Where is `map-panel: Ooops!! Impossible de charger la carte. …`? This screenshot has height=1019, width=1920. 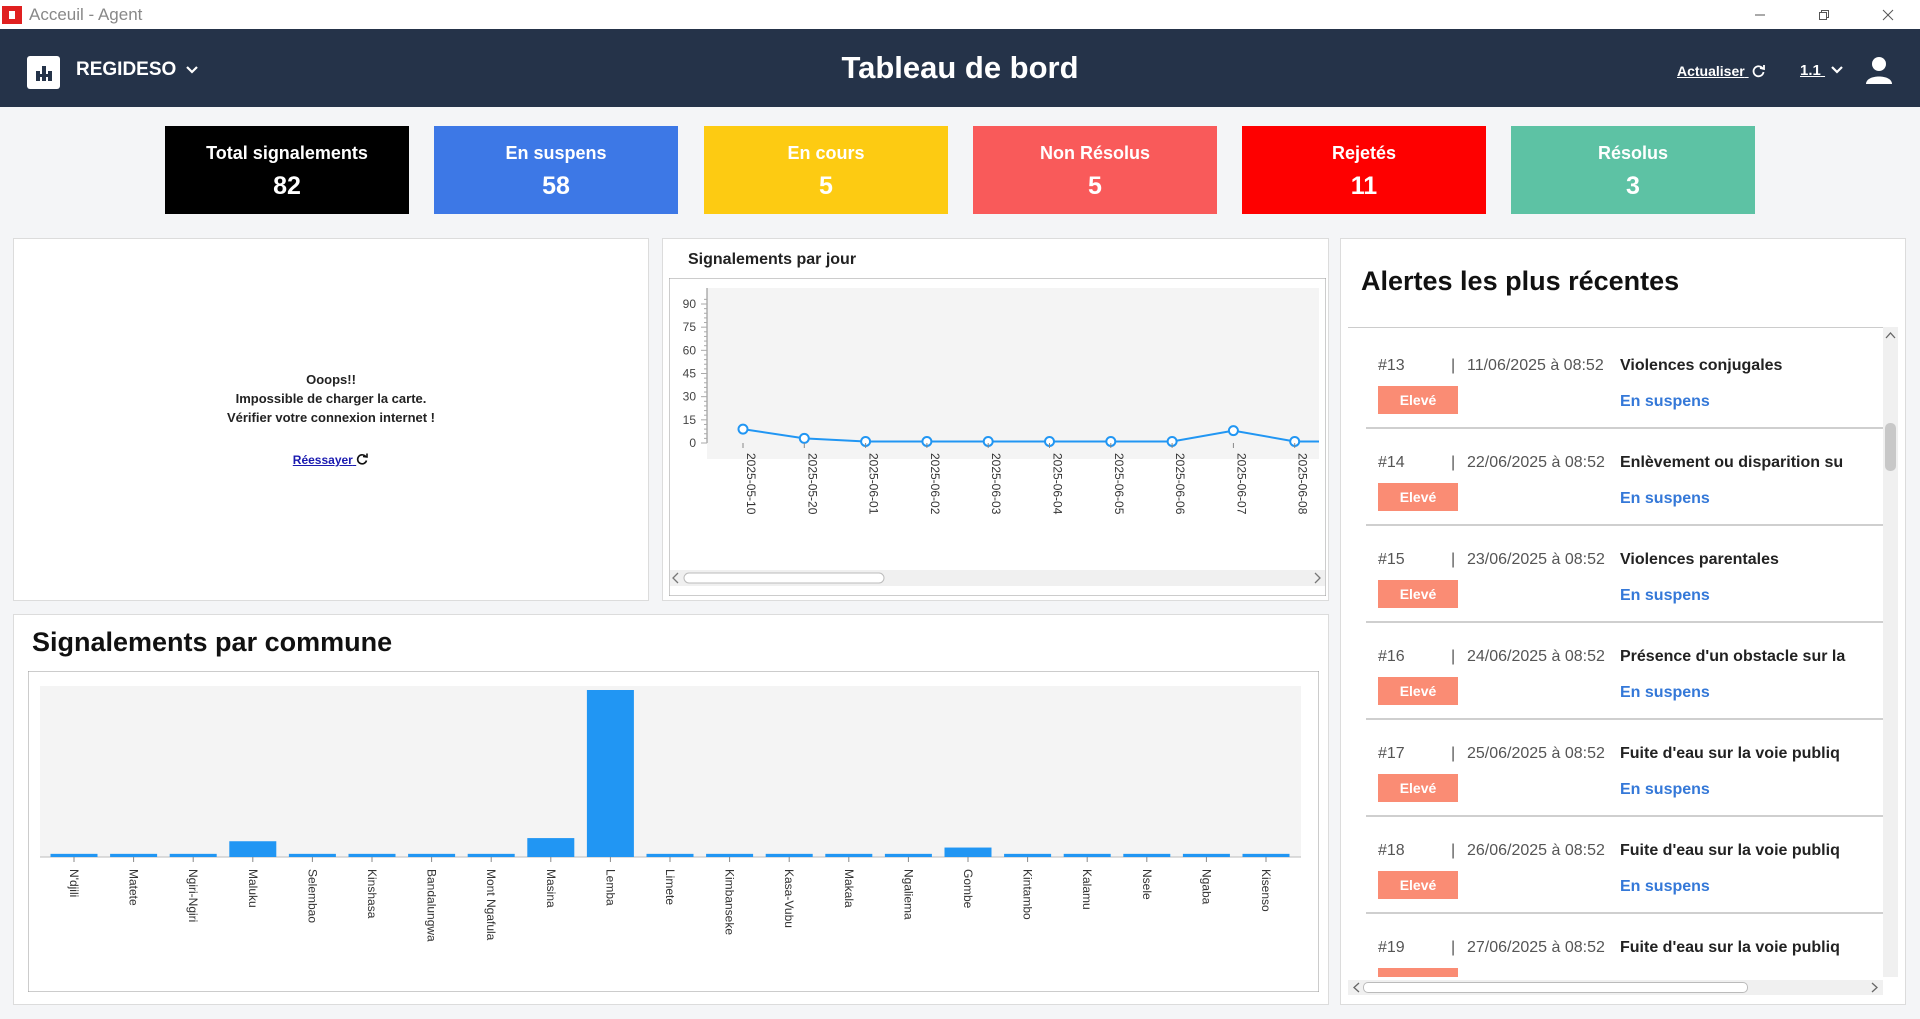 map-panel: Ooops!! Impossible de charger la carte. … is located at coordinates (331, 419).